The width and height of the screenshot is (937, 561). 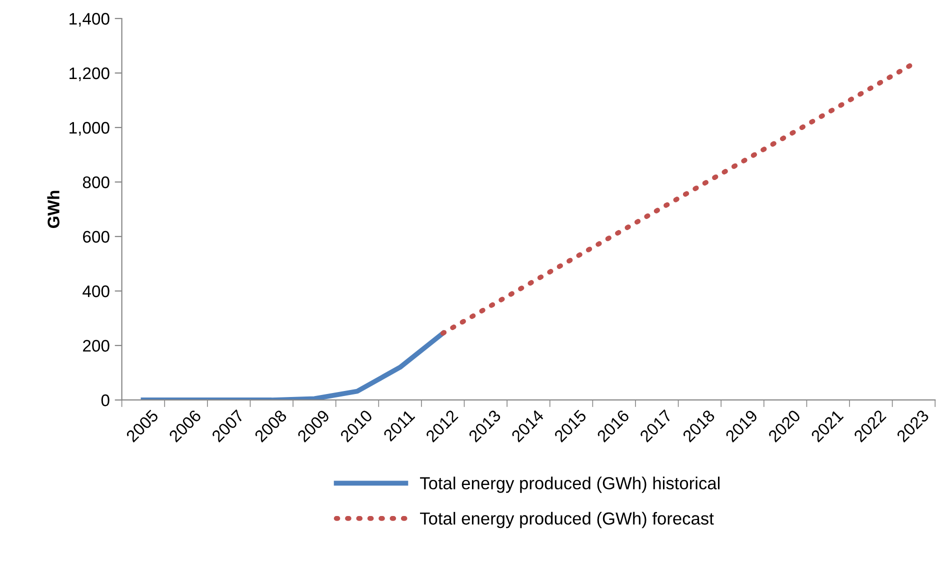 I want to click on y-tick-label: 1,000, so click(x=90, y=129).